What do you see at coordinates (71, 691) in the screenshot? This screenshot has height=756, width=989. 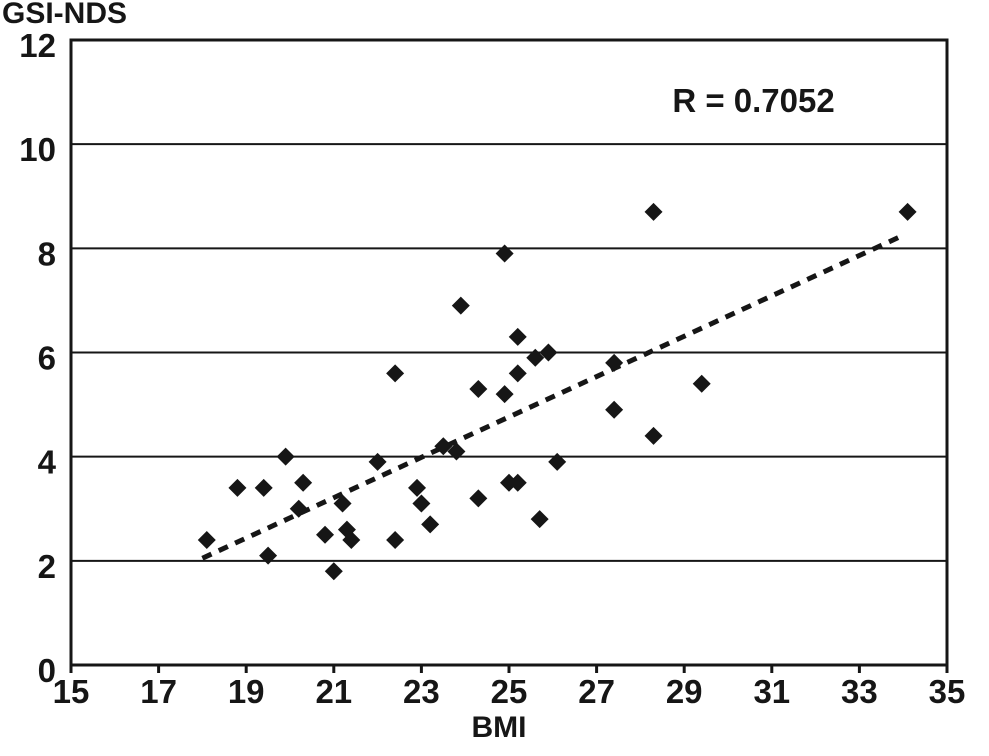 I see `x-tick-label: 15` at bounding box center [71, 691].